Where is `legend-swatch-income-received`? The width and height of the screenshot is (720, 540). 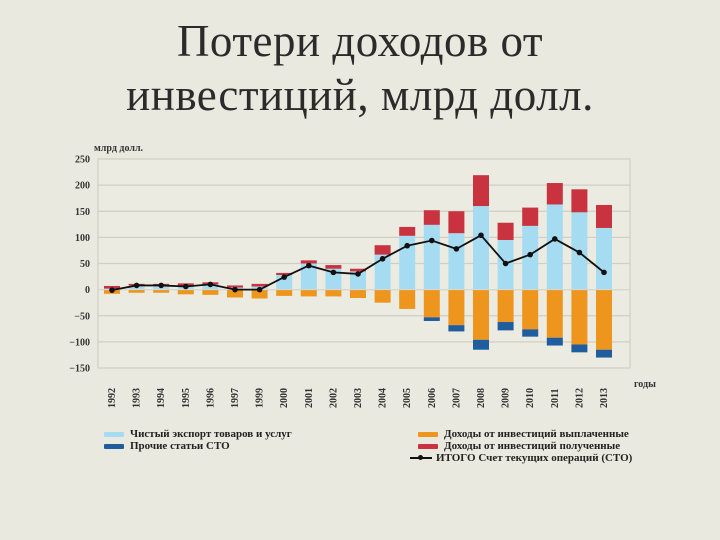
legend-swatch-income-received is located at coordinates (428, 446).